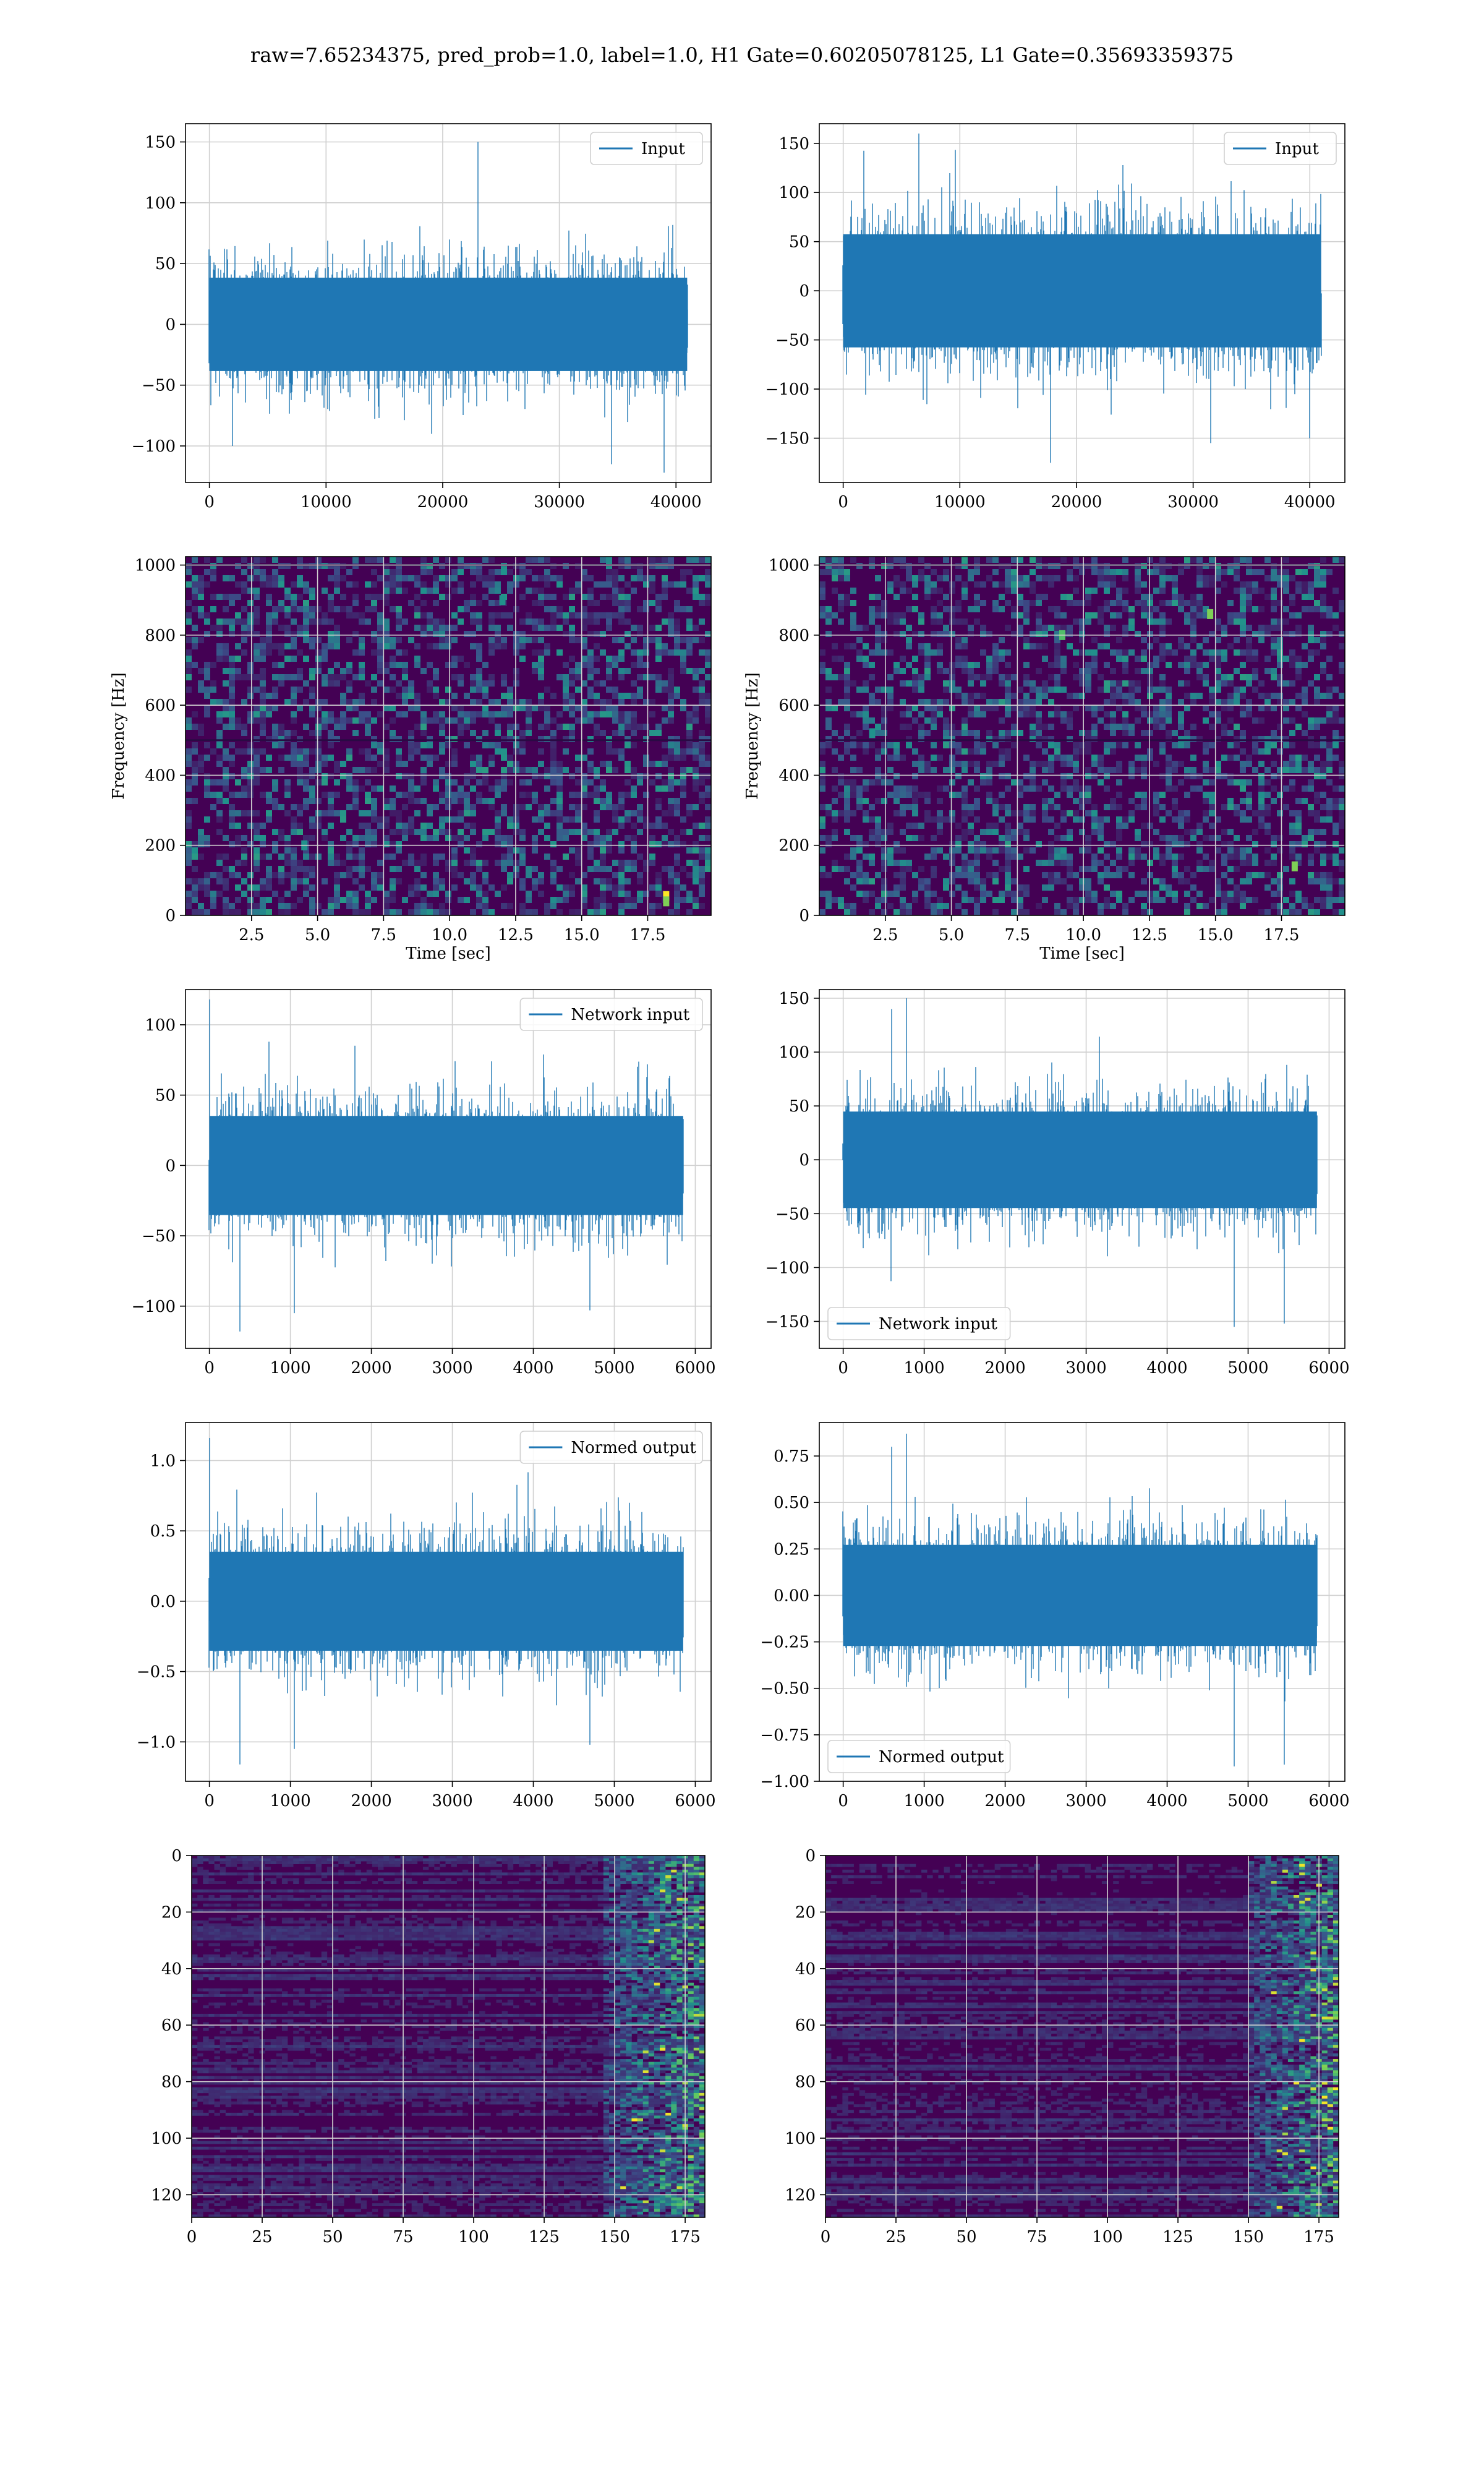 This screenshot has width=1484, height=2474. What do you see at coordinates (448, 303) in the screenshot?
I see `h1_input-axes-frame` at bounding box center [448, 303].